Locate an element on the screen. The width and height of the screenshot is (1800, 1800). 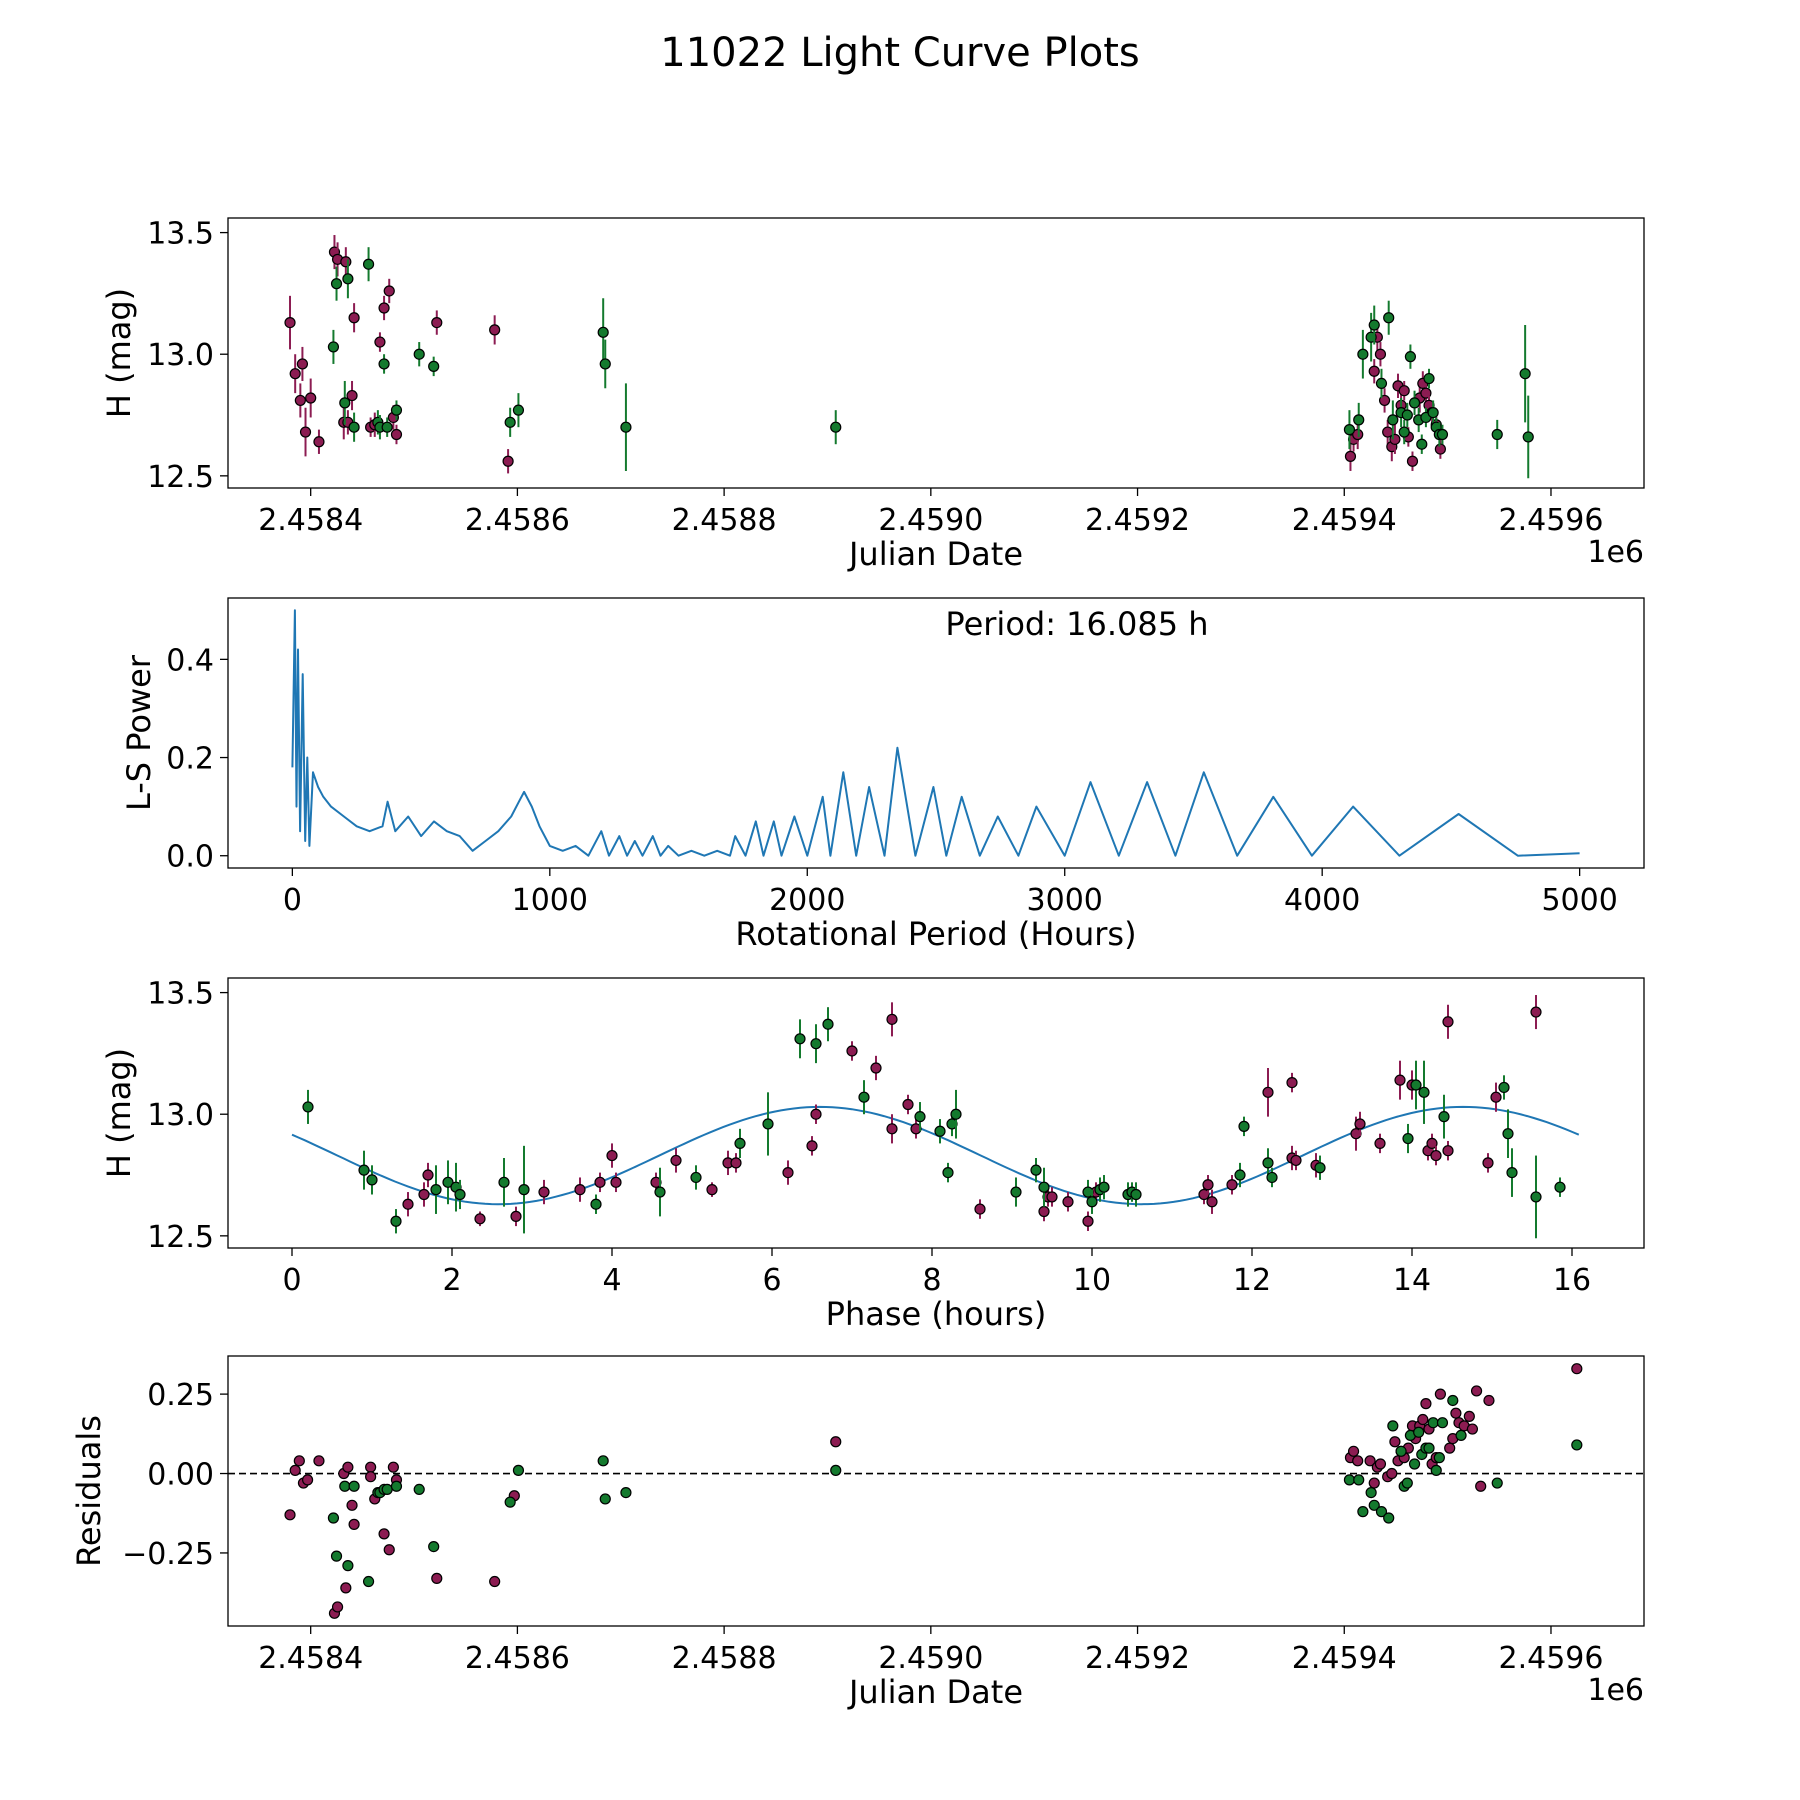
phased-x-tick-label: 16 is located at coordinates (1572, 1280).